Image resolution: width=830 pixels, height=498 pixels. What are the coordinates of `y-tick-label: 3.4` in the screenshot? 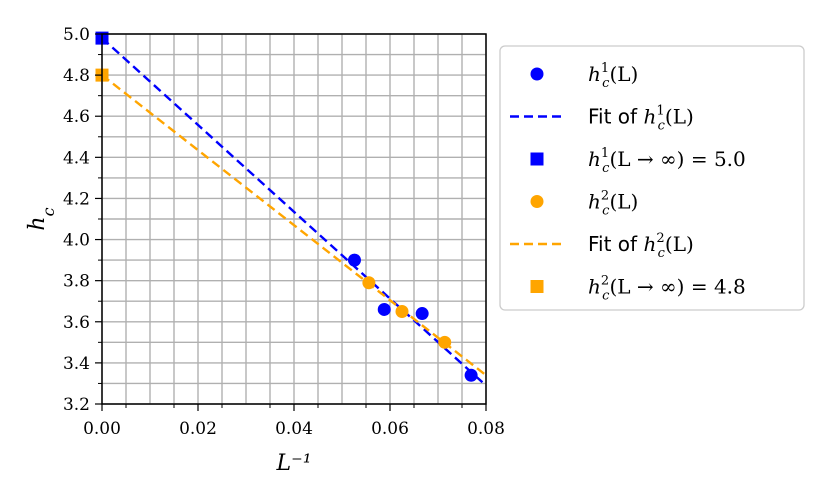 It's located at (76, 364).